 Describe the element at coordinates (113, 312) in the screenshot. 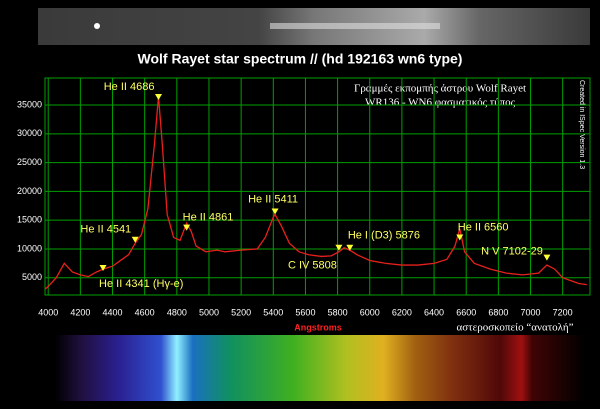

I see `x-tick-label: 4400` at that location.